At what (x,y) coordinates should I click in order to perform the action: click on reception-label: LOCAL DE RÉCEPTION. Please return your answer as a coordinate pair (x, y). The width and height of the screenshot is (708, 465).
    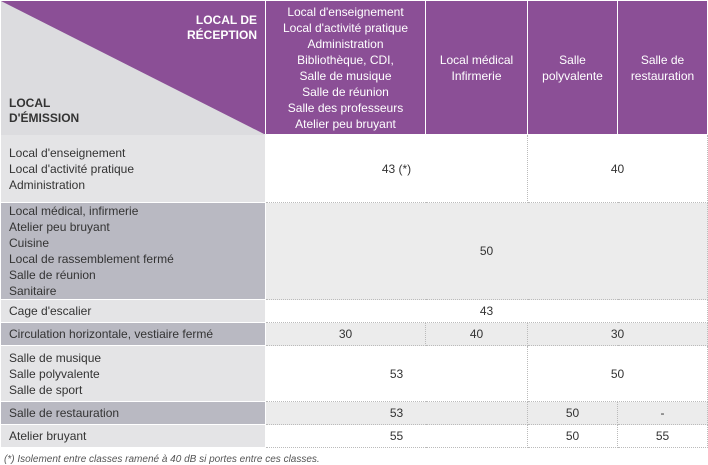
    Looking at the image, I should click on (222, 28).